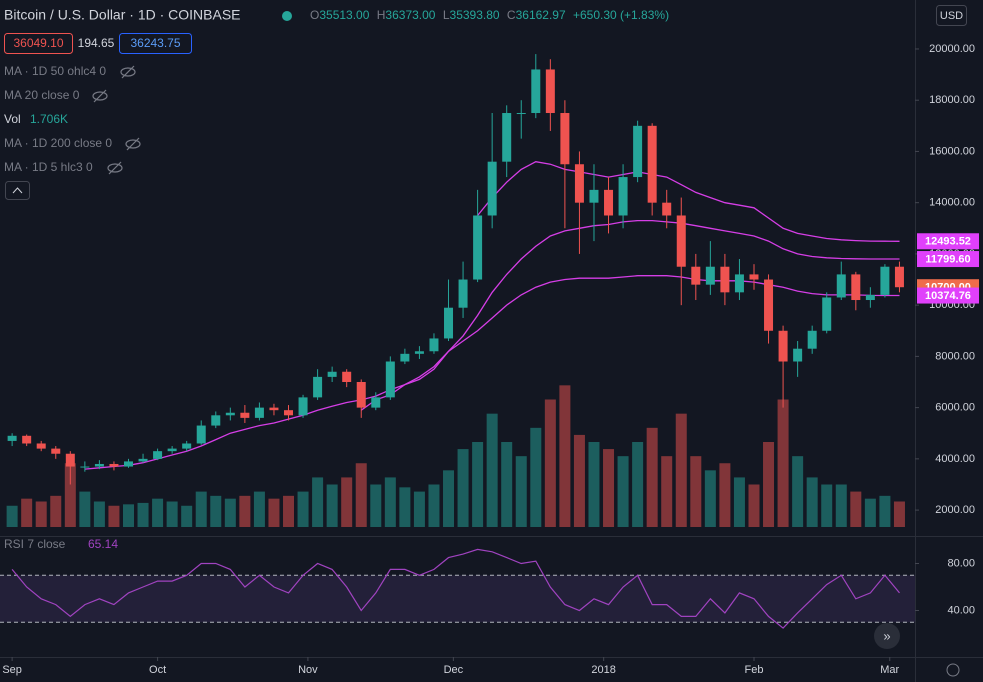 The width and height of the screenshot is (983, 682). What do you see at coordinates (952, 49) in the screenshot?
I see `y-tick-label: 20000.00` at bounding box center [952, 49].